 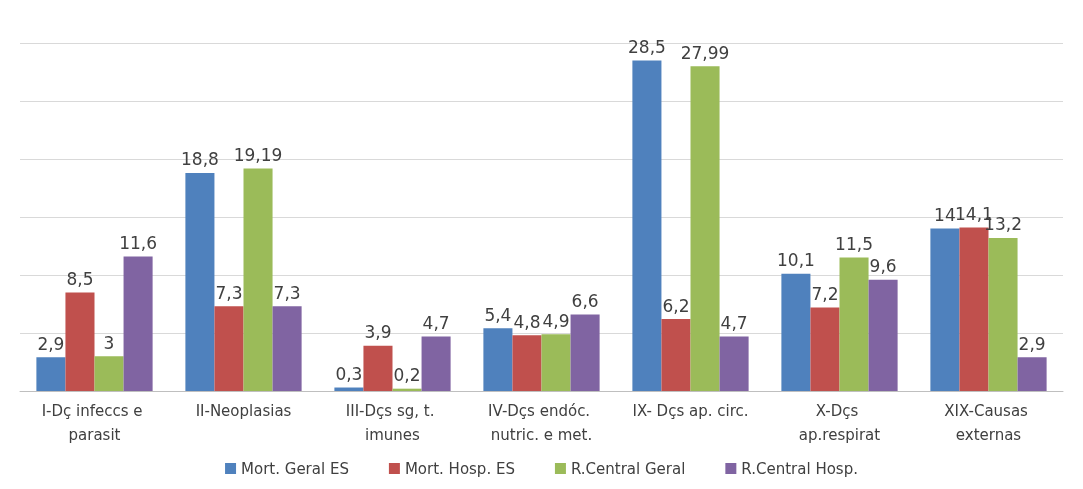 I want to click on x-tick-label: XIX-Causas externas, so click(x=988, y=423).